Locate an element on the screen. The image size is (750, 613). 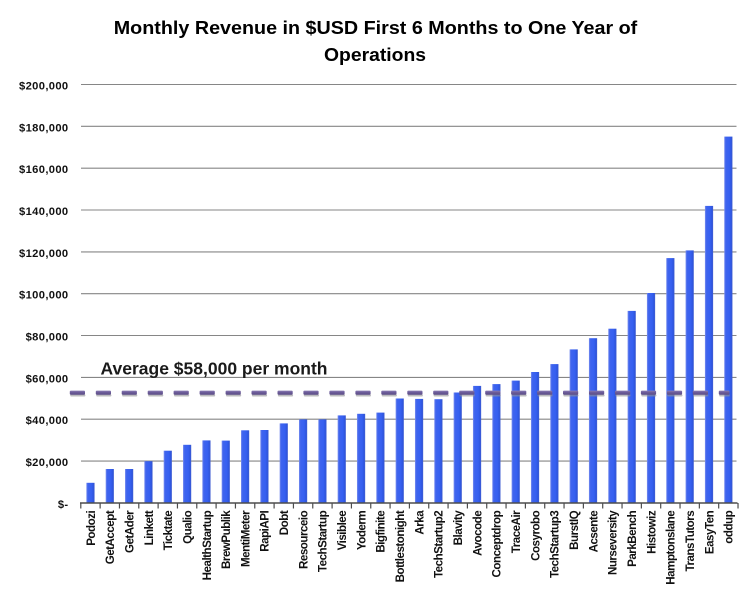
svg-text: HealthStartup is located at coordinates (207, 545).